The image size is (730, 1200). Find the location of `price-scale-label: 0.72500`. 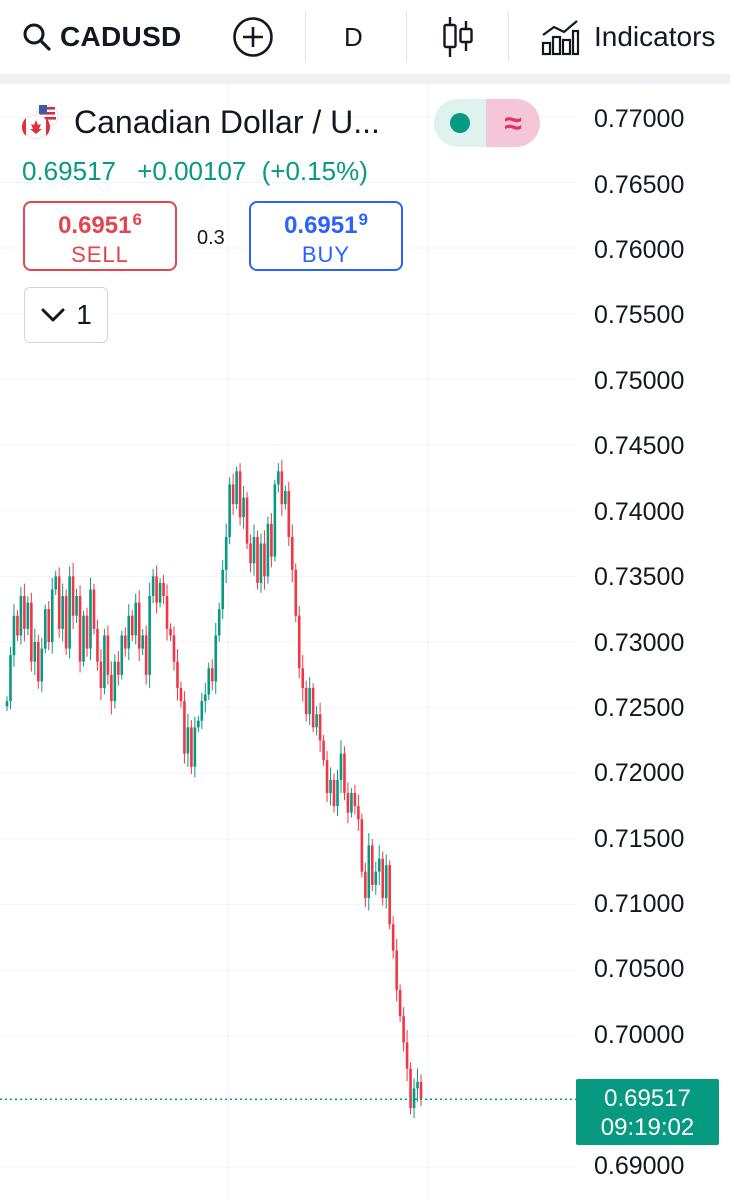

price-scale-label: 0.72500 is located at coordinates (639, 708).